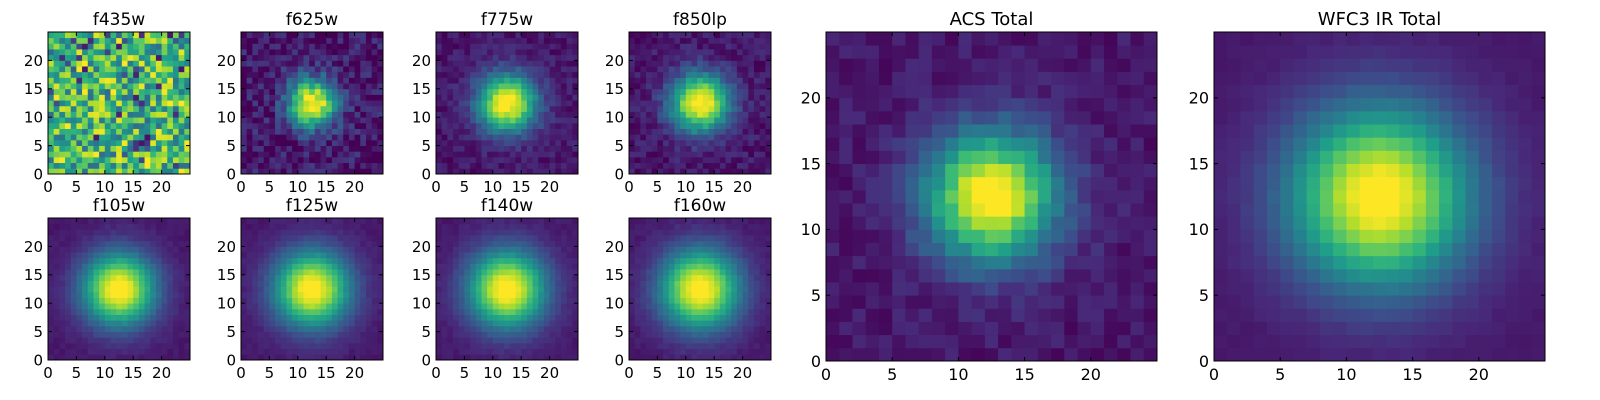  I want to click on y-tick-label: 5, so click(38, 332).